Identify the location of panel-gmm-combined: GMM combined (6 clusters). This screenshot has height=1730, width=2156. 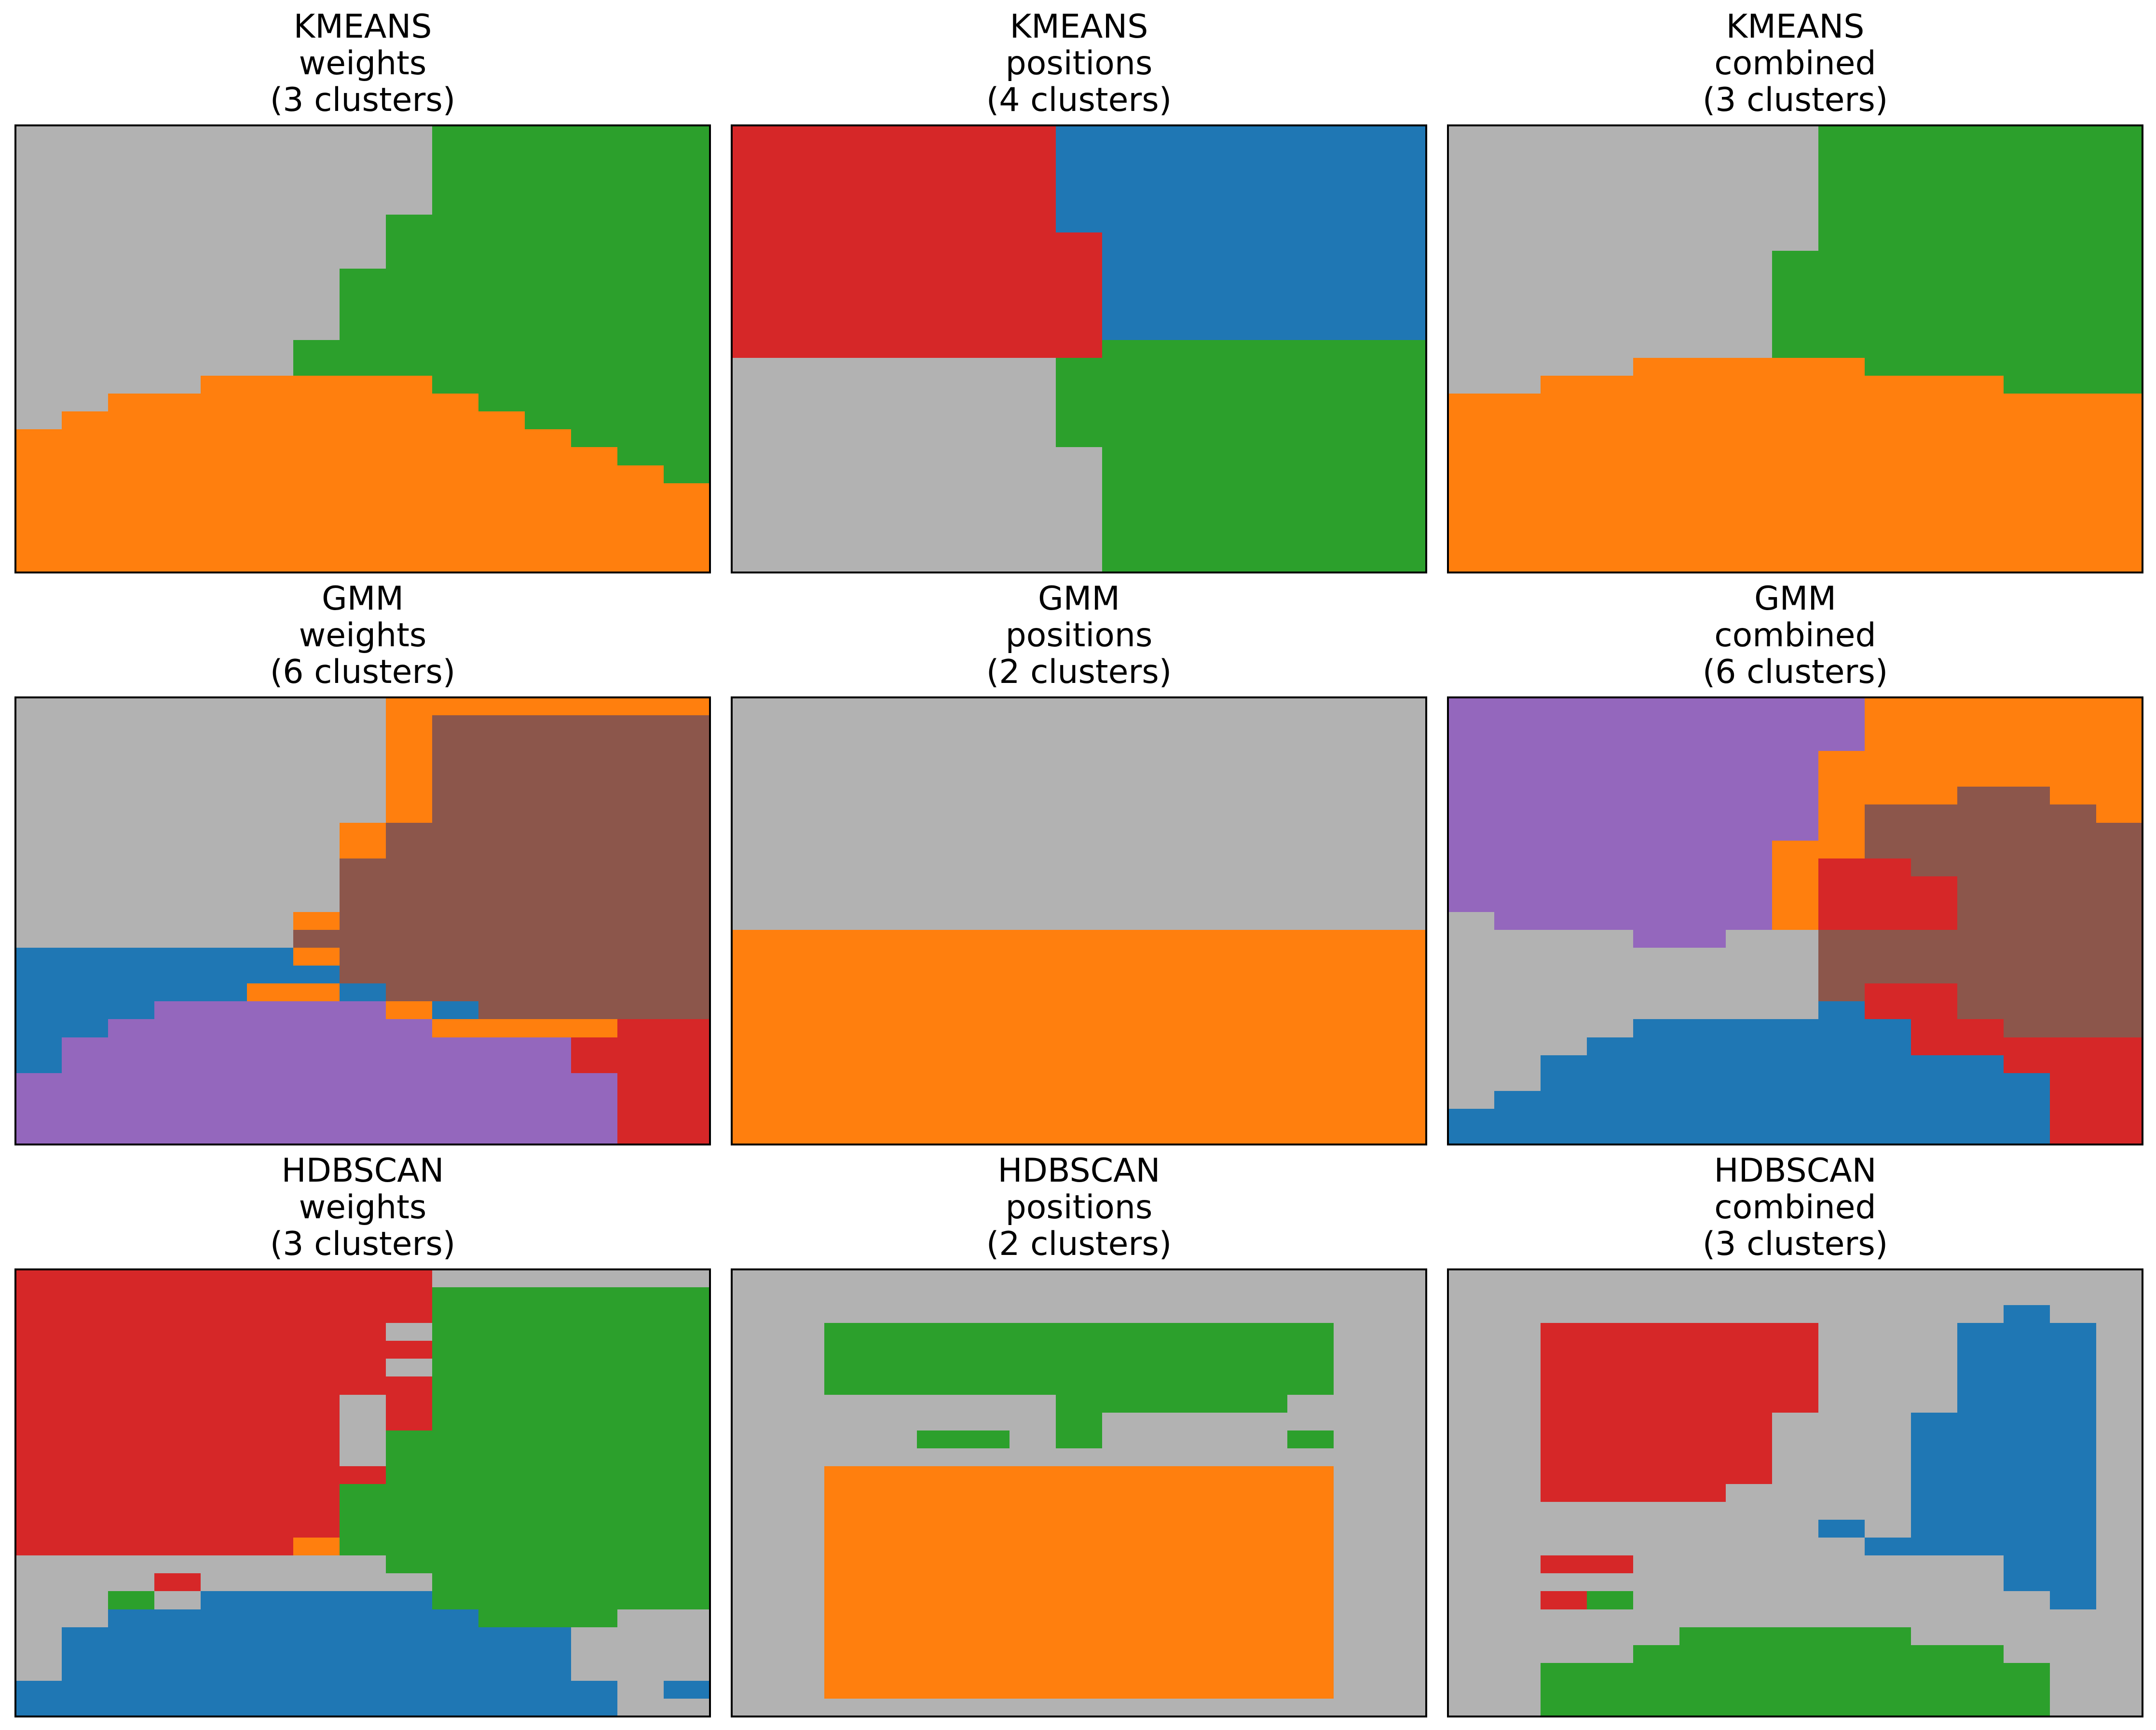
(1795, 859).